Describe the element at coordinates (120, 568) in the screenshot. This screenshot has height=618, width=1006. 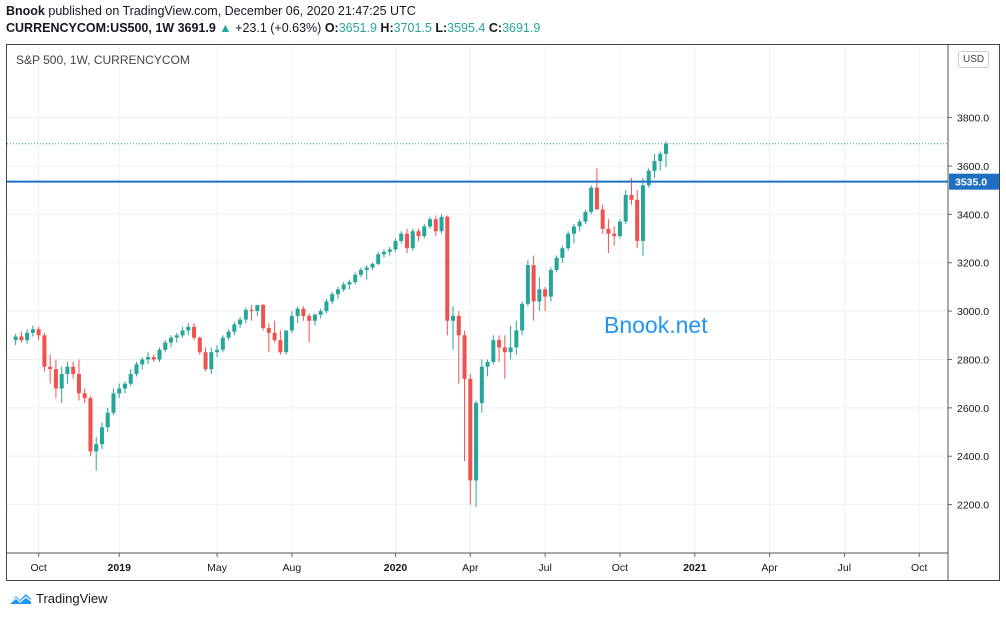
I see `x-tick-label: 2019` at that location.